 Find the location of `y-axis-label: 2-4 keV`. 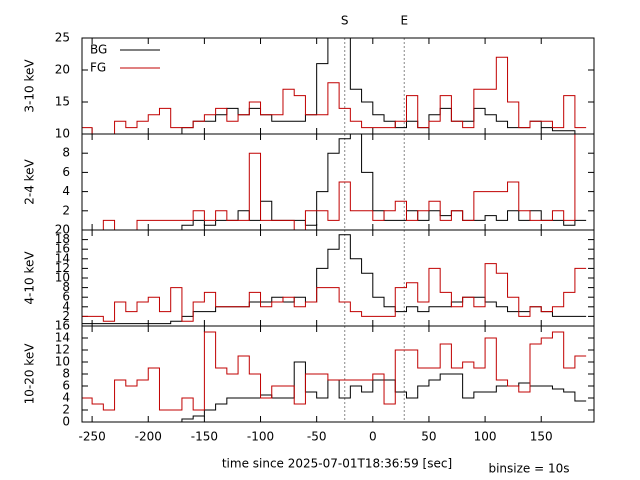

y-axis-label: 2-4 keV is located at coordinates (30, 181).